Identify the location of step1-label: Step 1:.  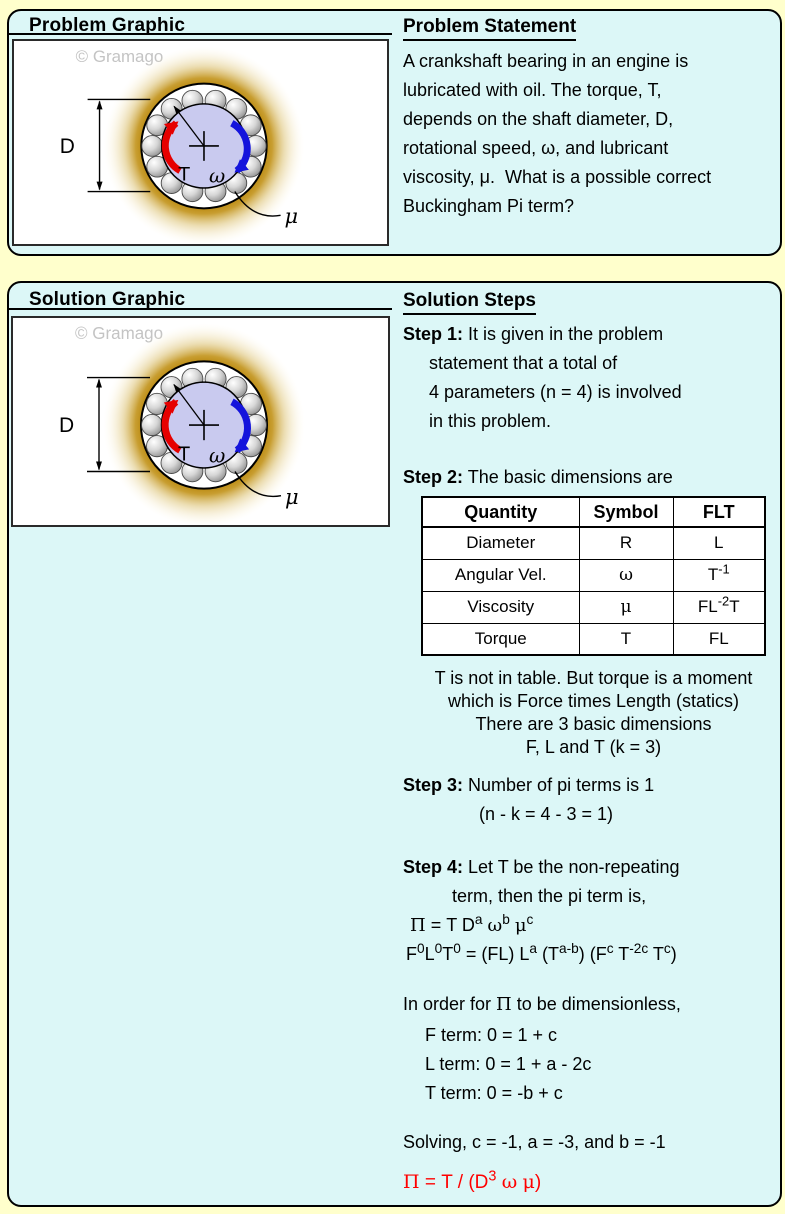
(433, 334).